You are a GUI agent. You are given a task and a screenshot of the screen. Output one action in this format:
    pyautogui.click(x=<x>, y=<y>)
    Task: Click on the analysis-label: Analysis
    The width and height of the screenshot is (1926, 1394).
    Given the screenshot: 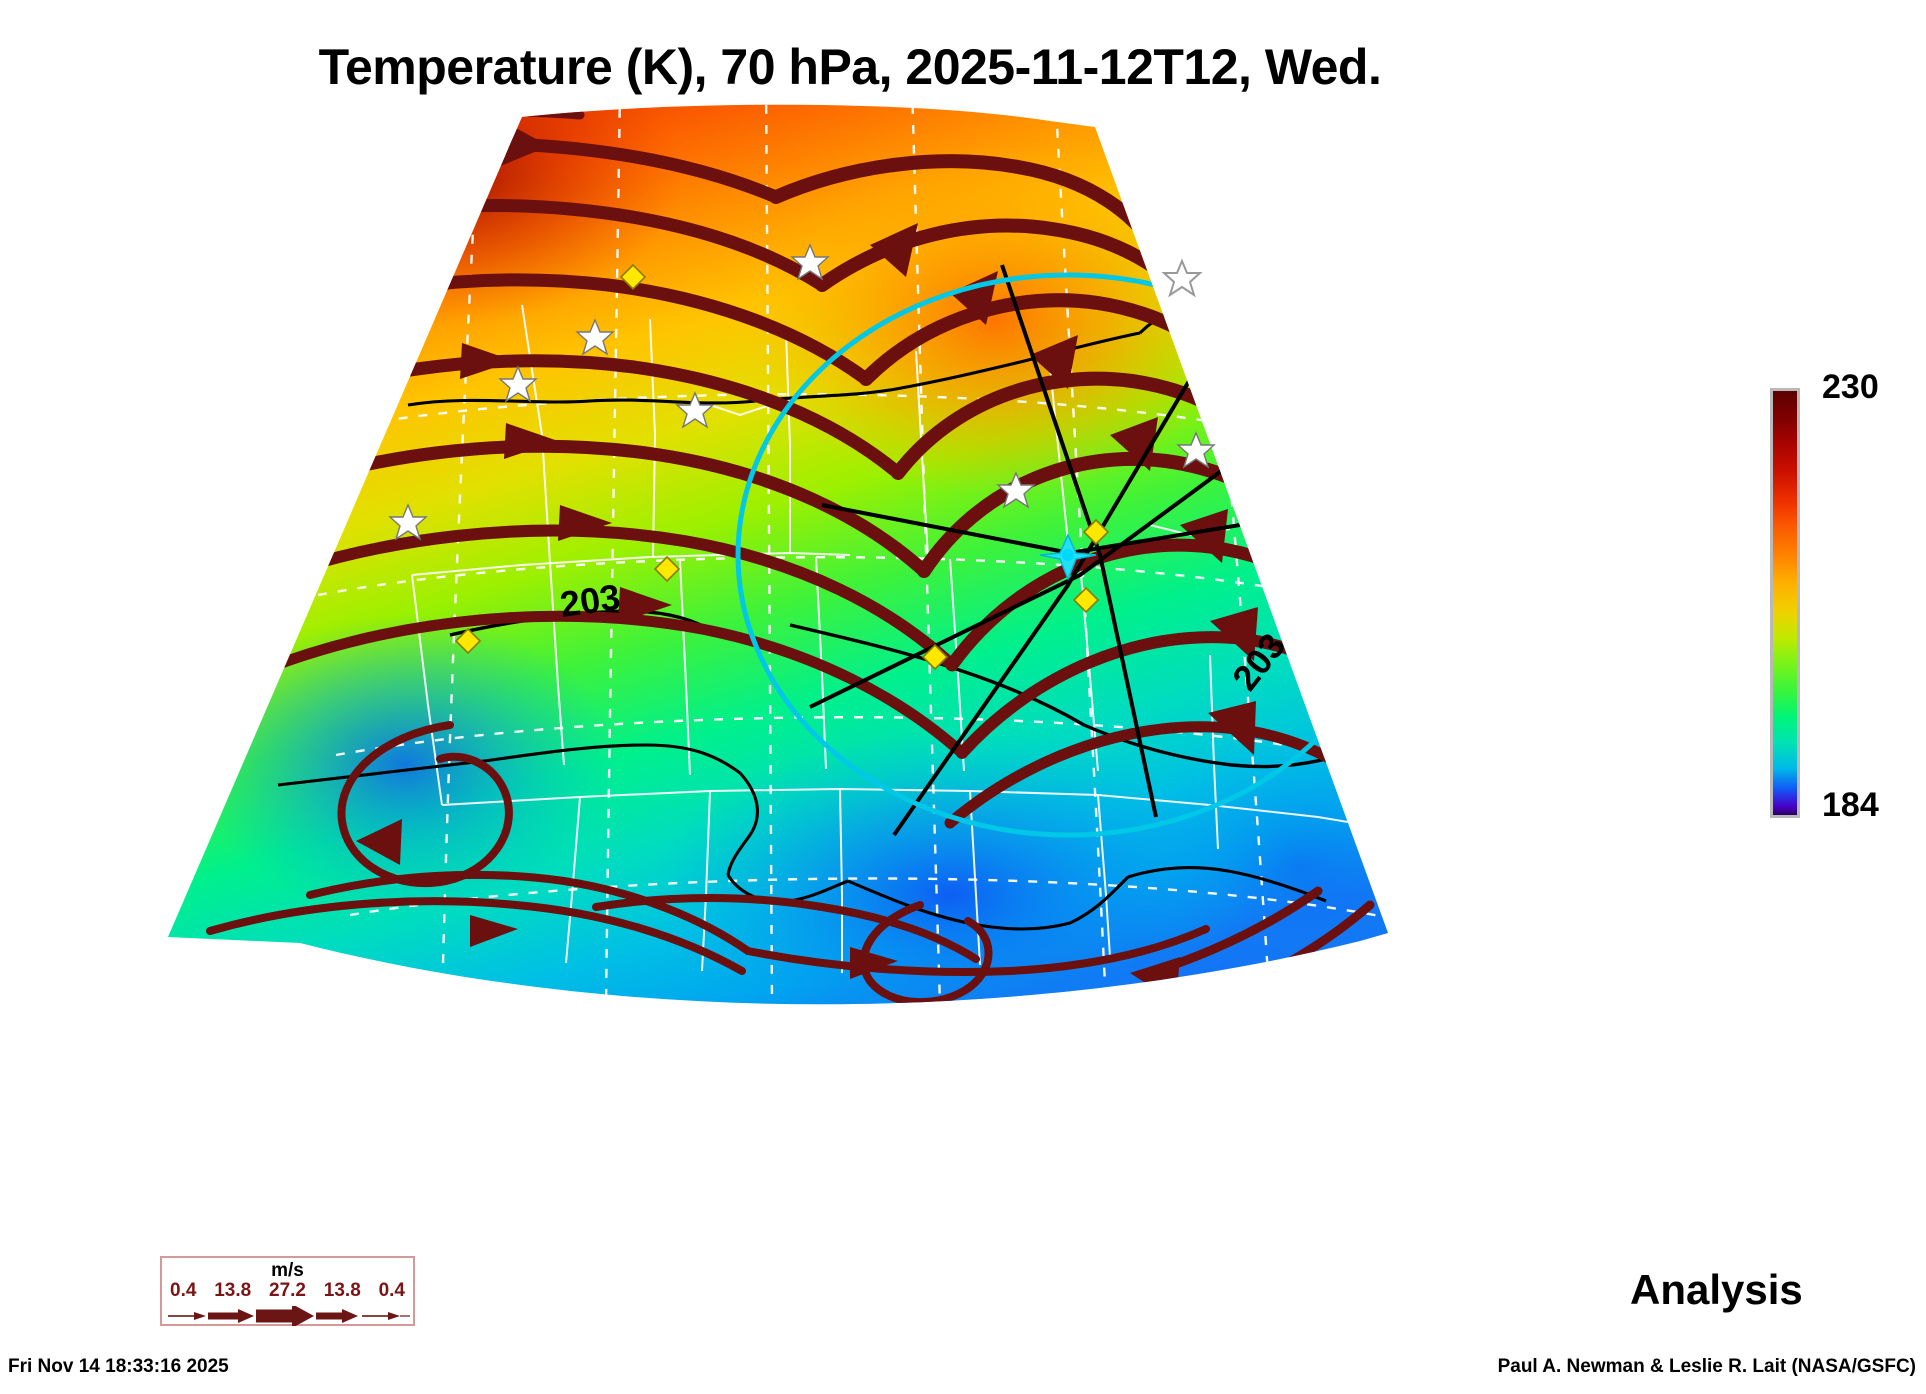 What is the action you would take?
    pyautogui.click(x=1716, y=1289)
    